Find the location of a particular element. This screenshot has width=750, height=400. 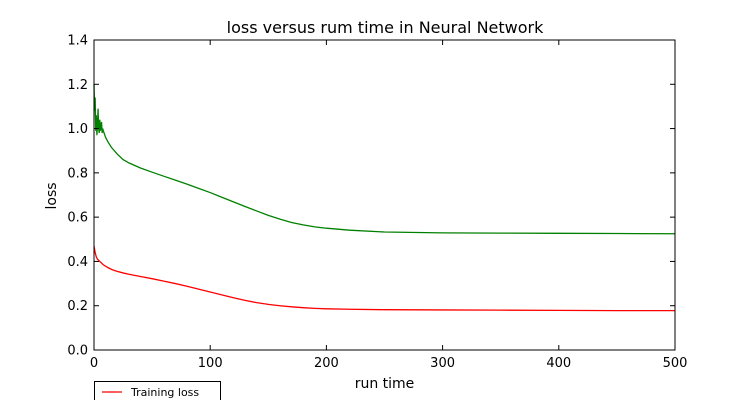

x-tick-label: 200 is located at coordinates (326, 363).